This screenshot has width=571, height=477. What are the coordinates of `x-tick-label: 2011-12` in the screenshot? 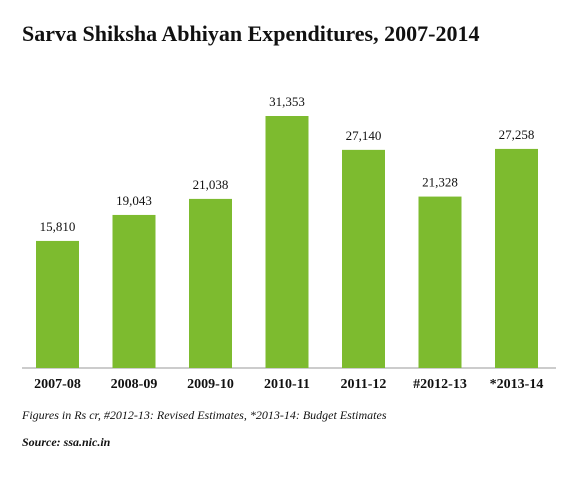 It's located at (364, 384).